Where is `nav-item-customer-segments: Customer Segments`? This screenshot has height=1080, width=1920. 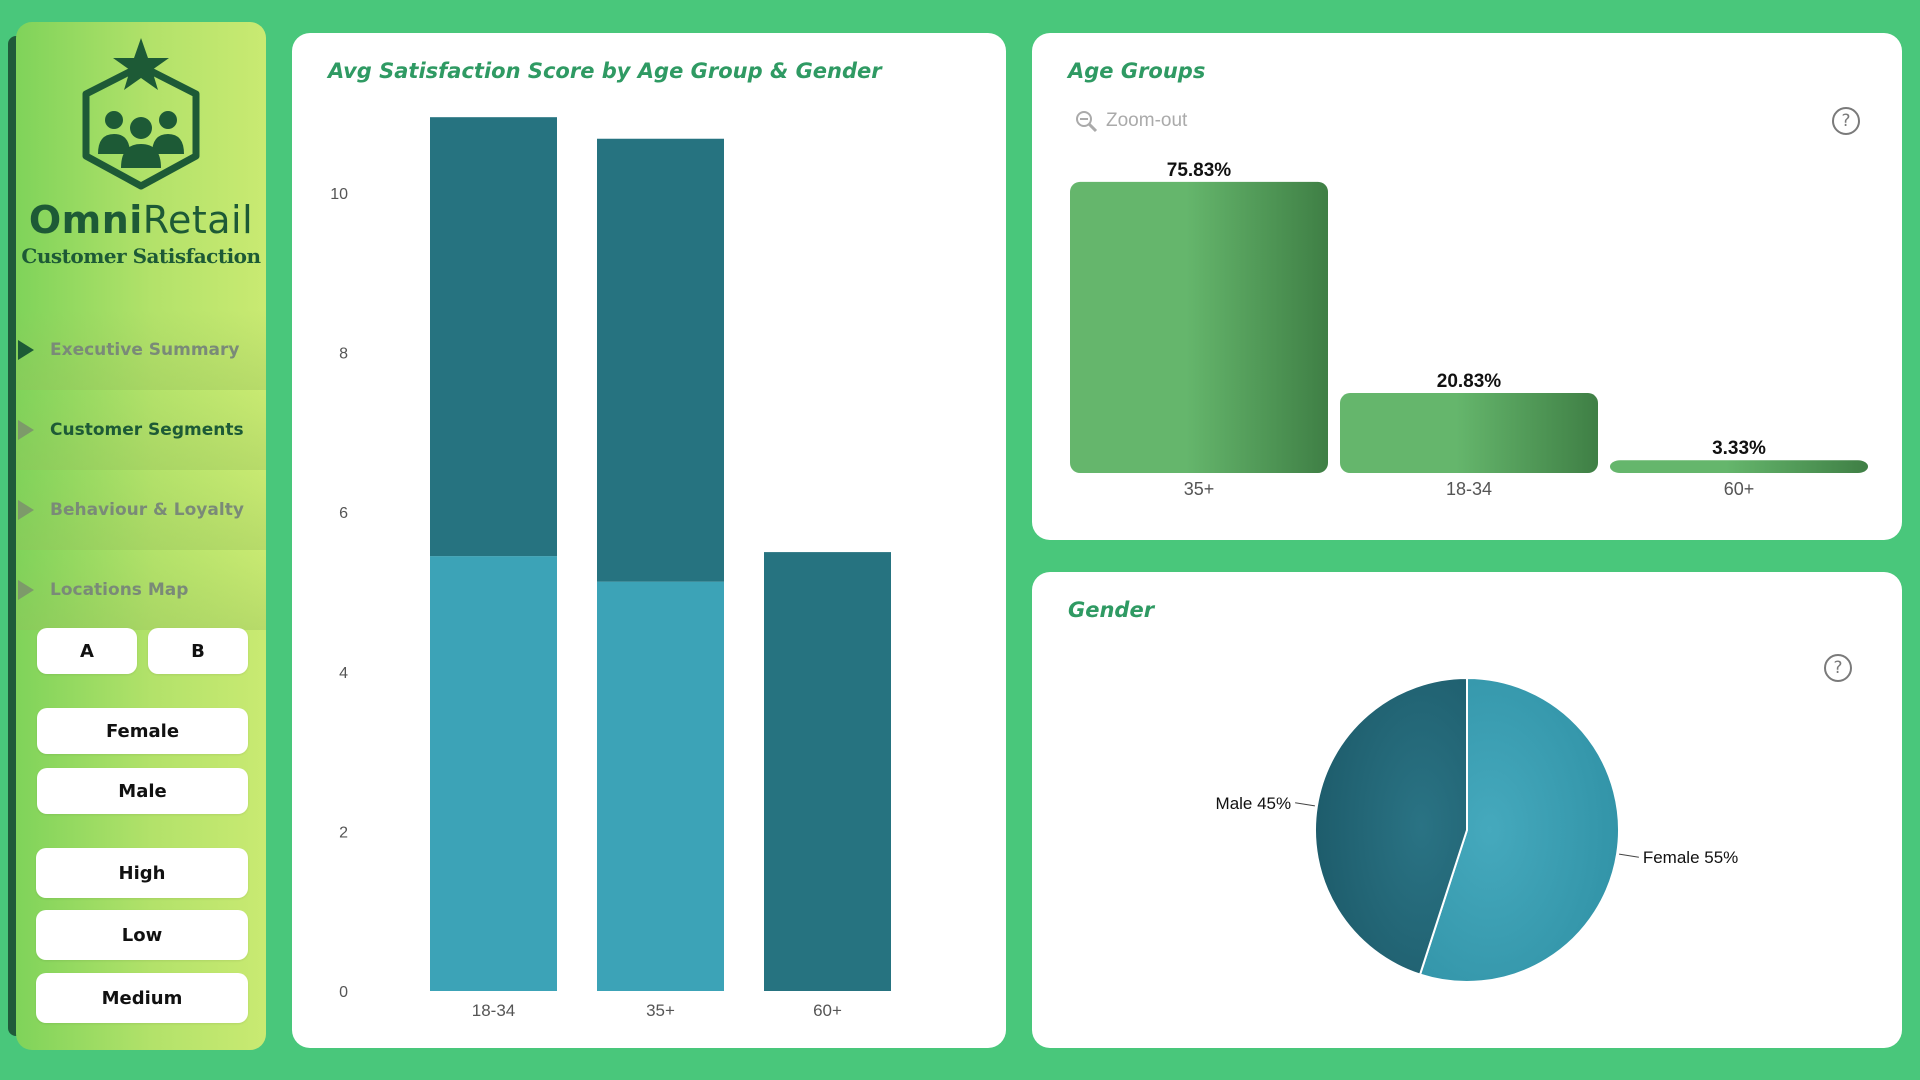 nav-item-customer-segments: Customer Segments is located at coordinates (141, 430).